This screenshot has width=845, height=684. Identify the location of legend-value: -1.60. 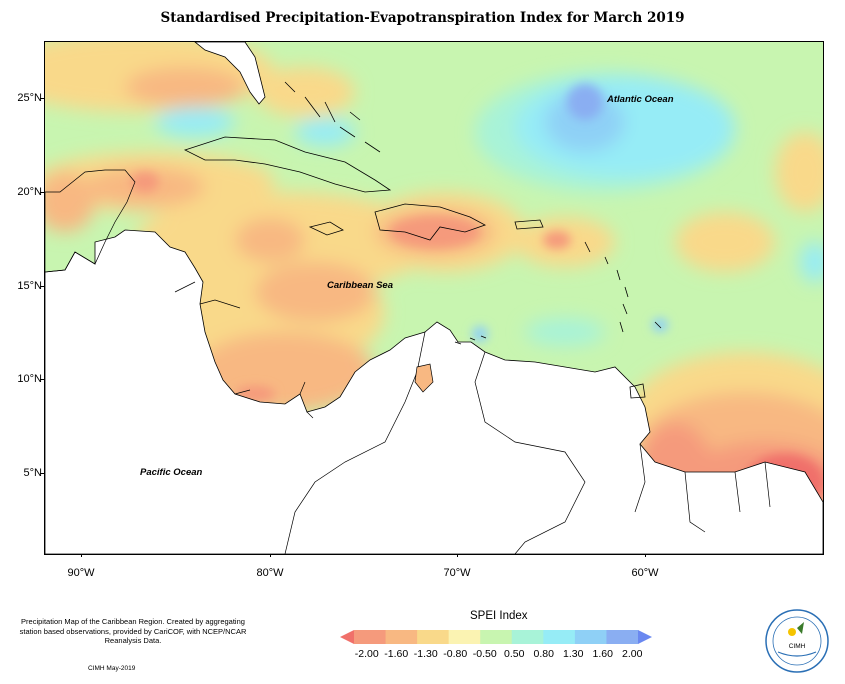
(396, 654).